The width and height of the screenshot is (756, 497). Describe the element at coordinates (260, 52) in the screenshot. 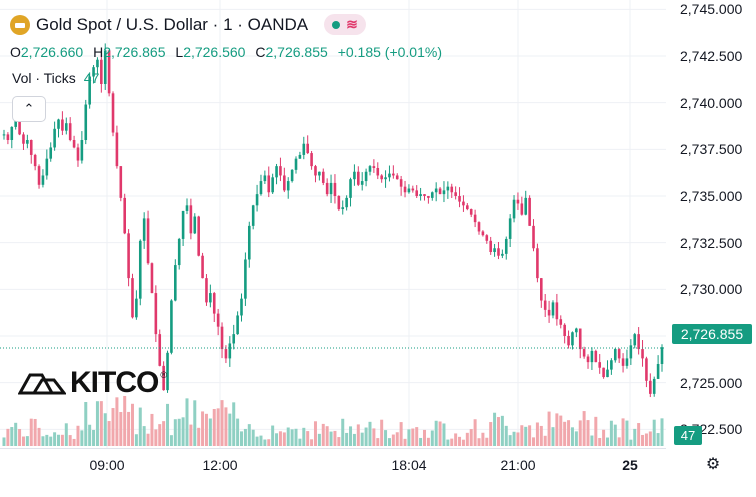

I see `close-label: C` at that location.